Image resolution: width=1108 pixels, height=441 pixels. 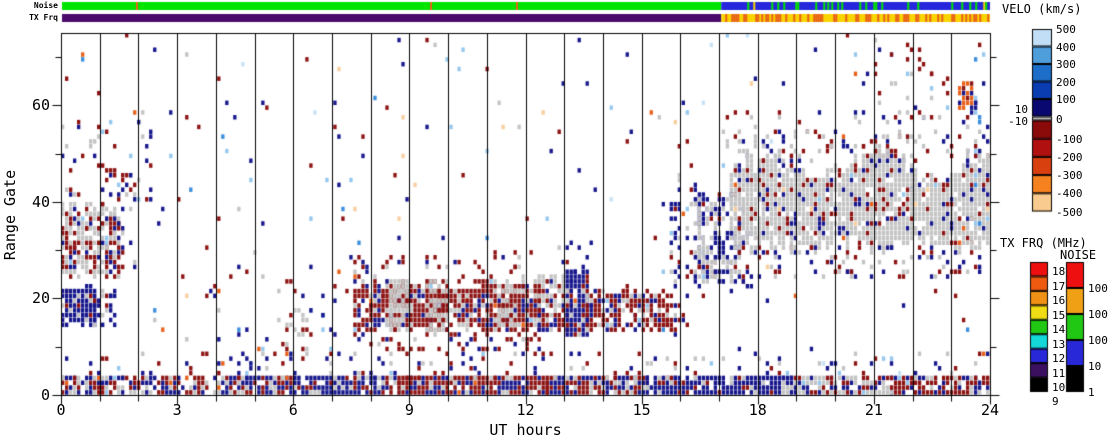 What do you see at coordinates (1066, 29) in the screenshot?
I see `velo-scale-label: 500` at bounding box center [1066, 29].